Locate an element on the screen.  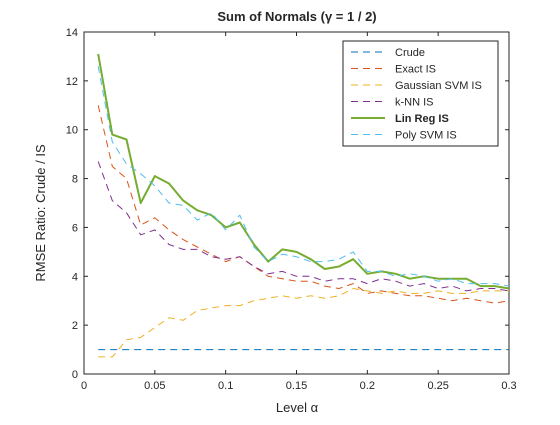
y-tick-label: 0 is located at coordinates (75, 375).